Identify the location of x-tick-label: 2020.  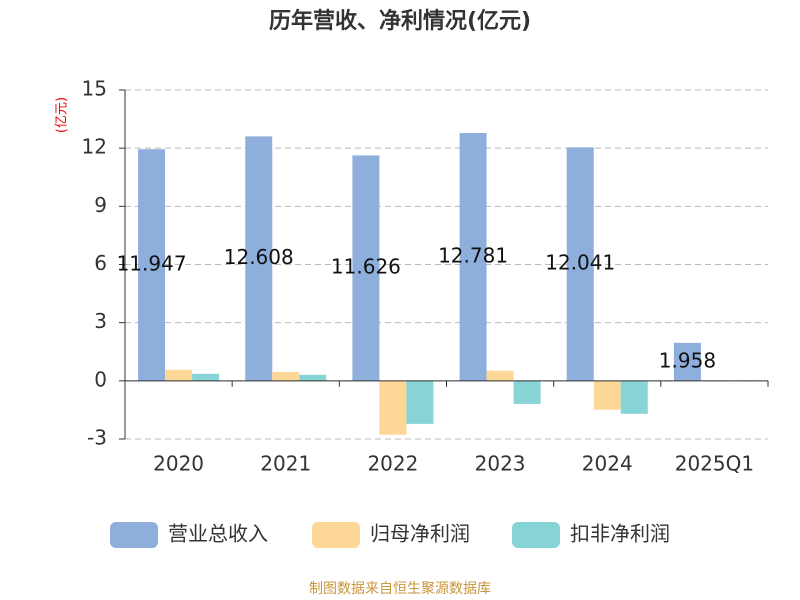
(178, 464).